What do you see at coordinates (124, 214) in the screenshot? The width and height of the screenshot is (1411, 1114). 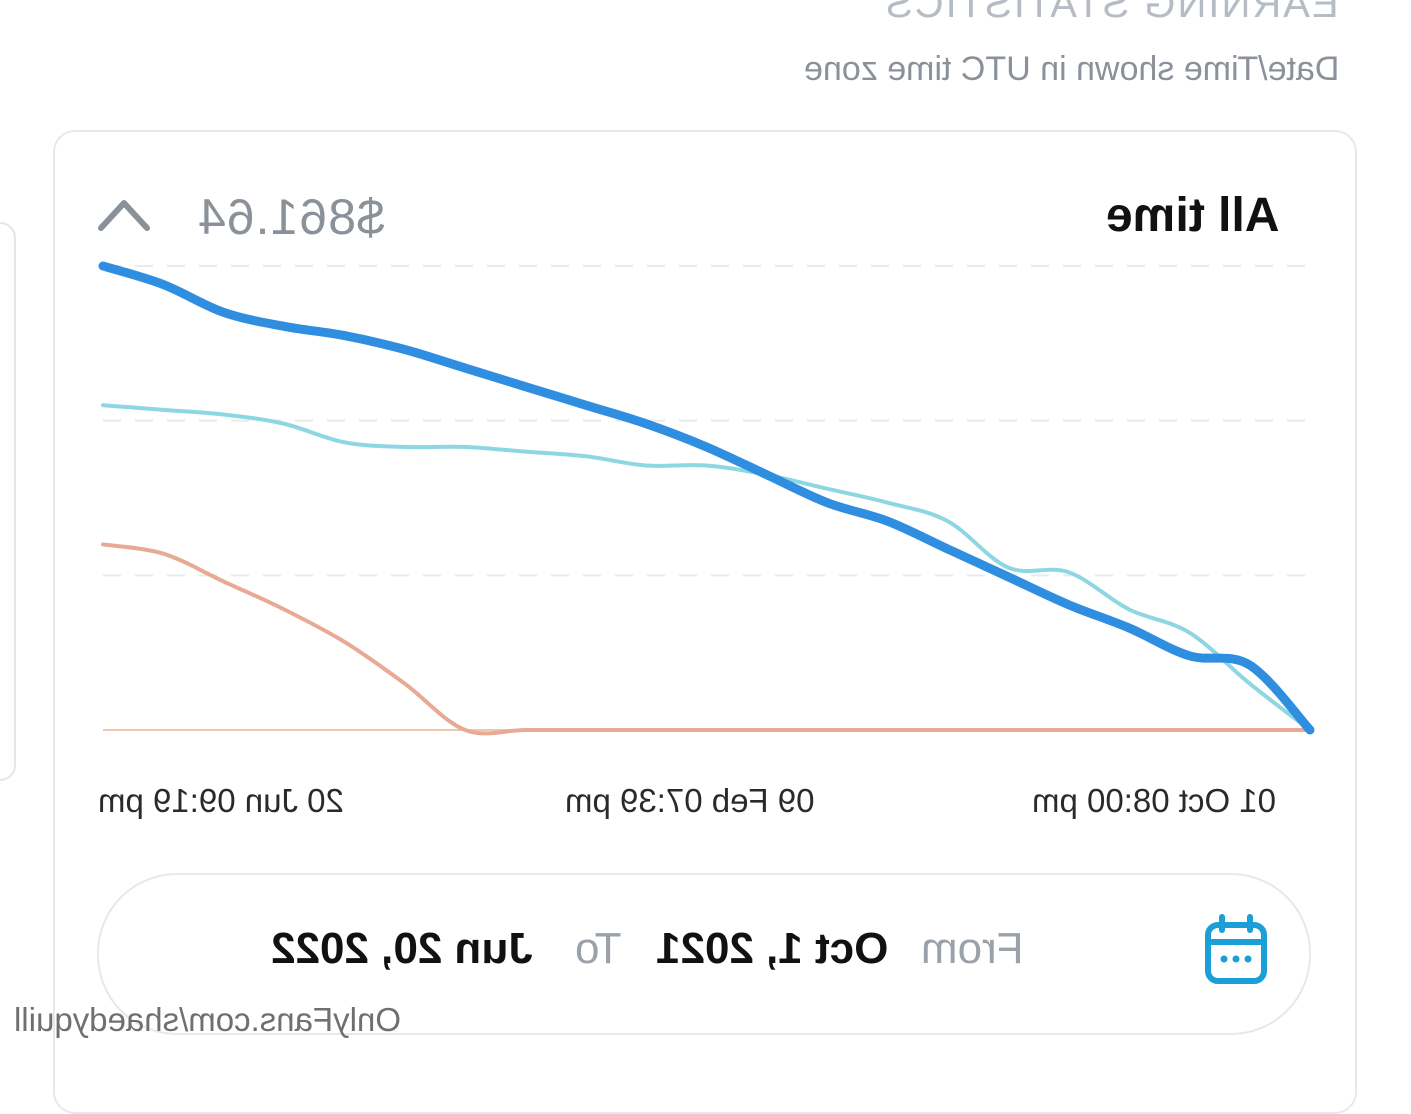 I see `chevron-up-icon` at bounding box center [124, 214].